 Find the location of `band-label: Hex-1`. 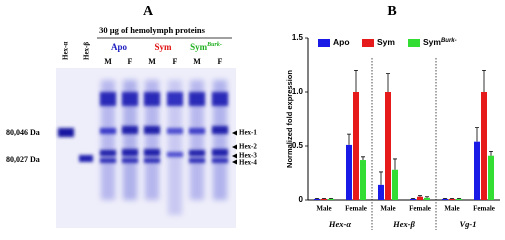

band-label: Hex-1 is located at coordinates (248, 133).